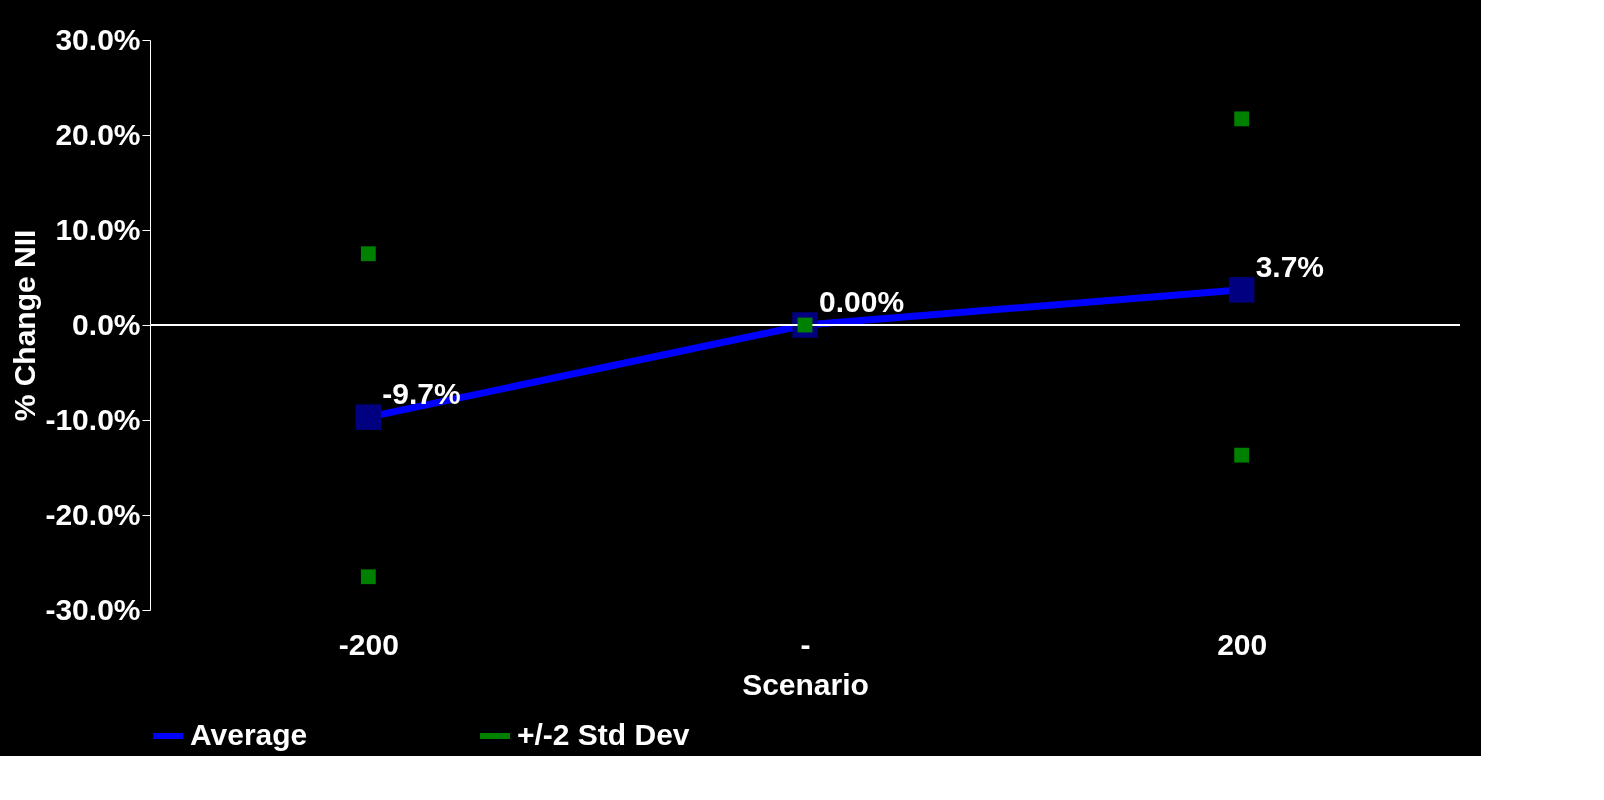 The image size is (1604, 800). Describe the element at coordinates (249, 734) in the screenshot. I see `legend-label: Average` at that location.